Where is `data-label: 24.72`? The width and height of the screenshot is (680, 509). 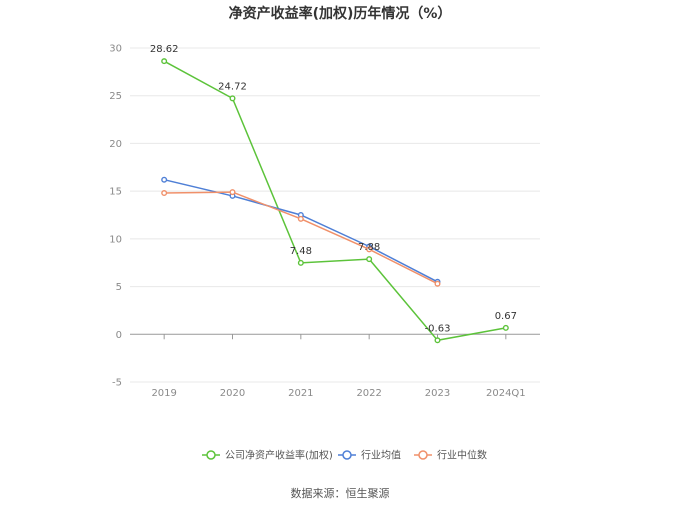 data-label: 24.72 is located at coordinates (232, 86).